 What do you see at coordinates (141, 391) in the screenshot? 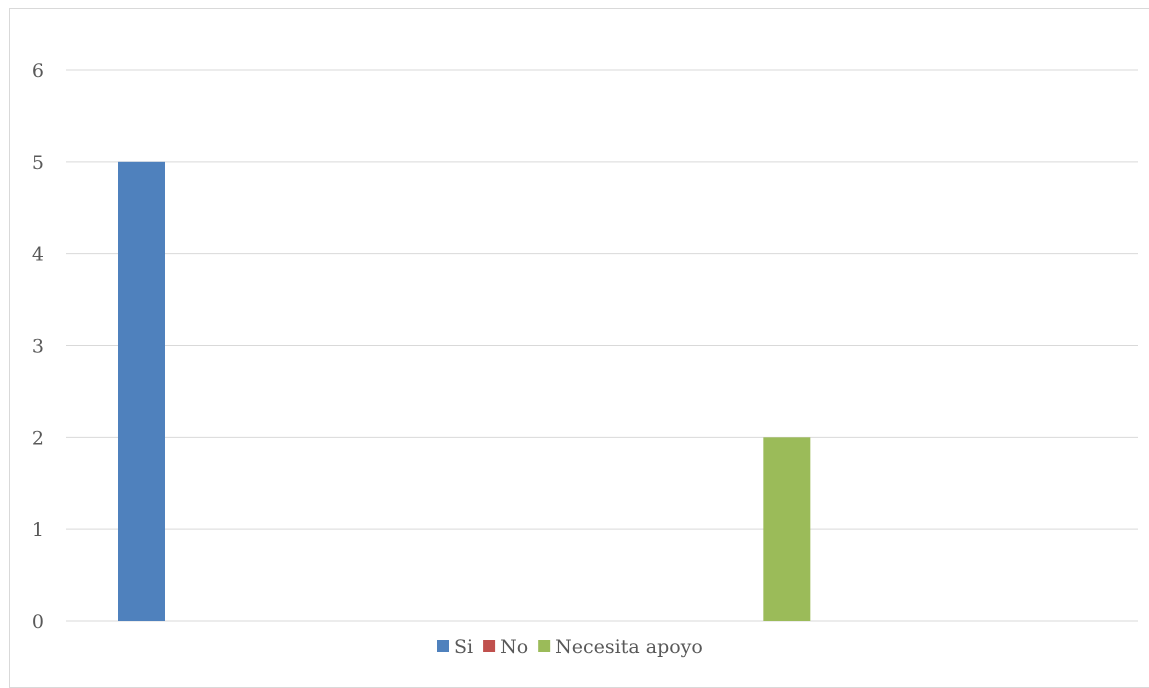
I see `bar-si` at bounding box center [141, 391].